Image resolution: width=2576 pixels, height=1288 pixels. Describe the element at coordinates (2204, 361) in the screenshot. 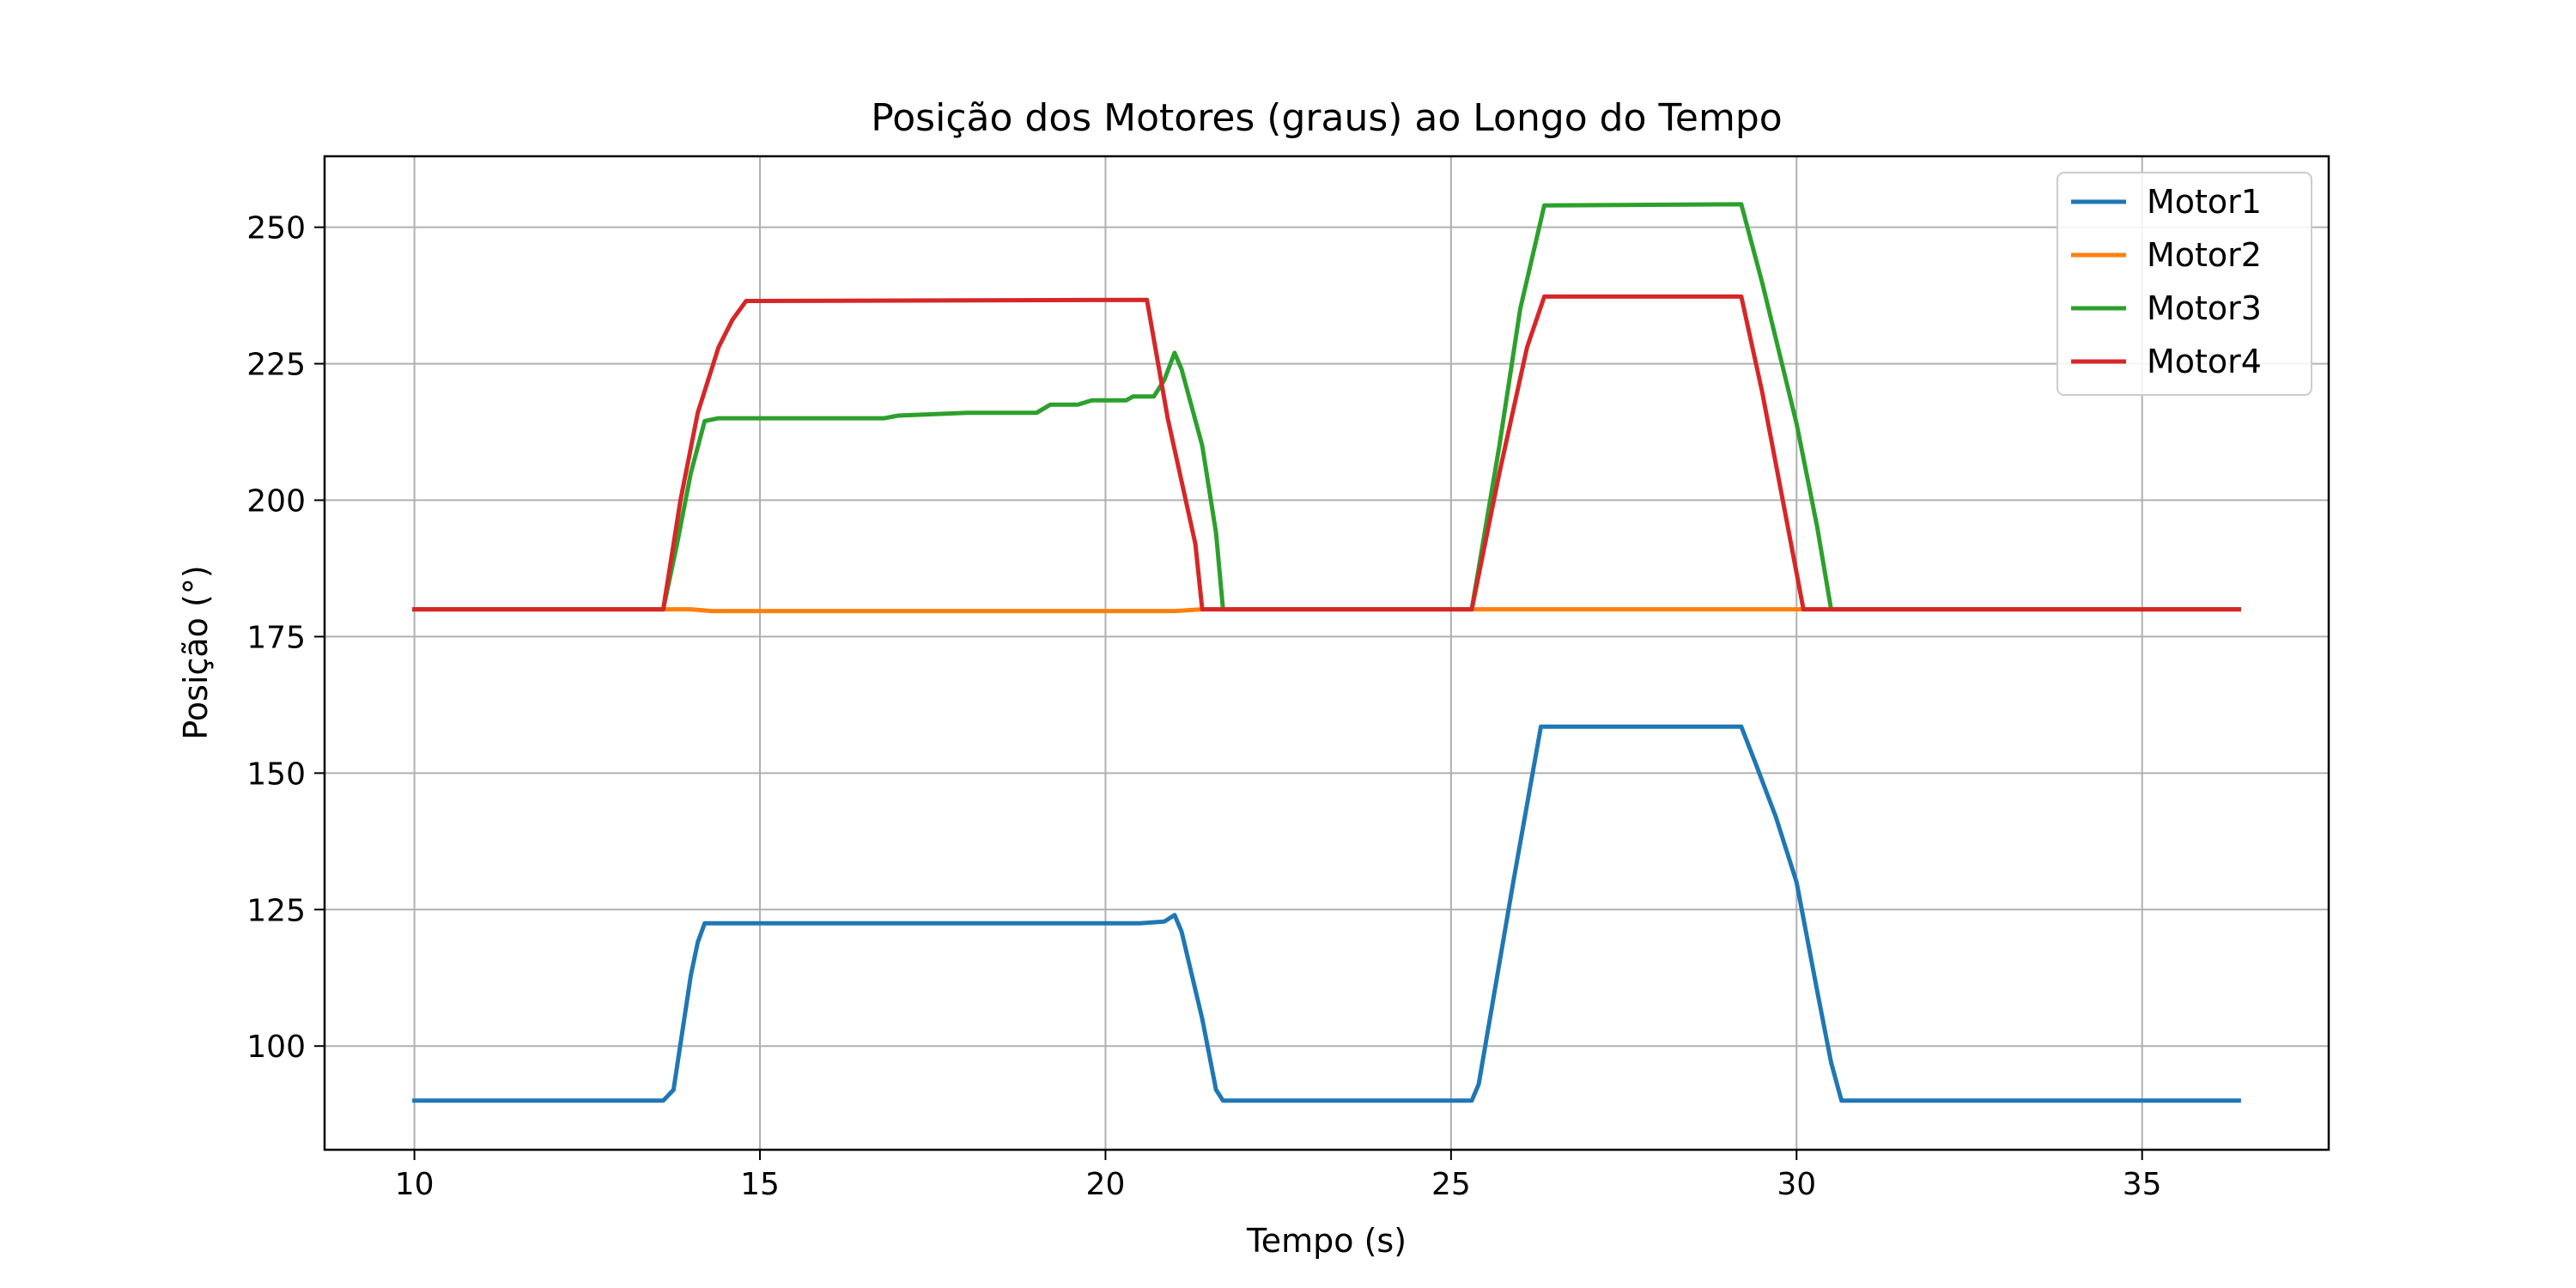

I see `legend-label-motor4: Motor4` at that location.